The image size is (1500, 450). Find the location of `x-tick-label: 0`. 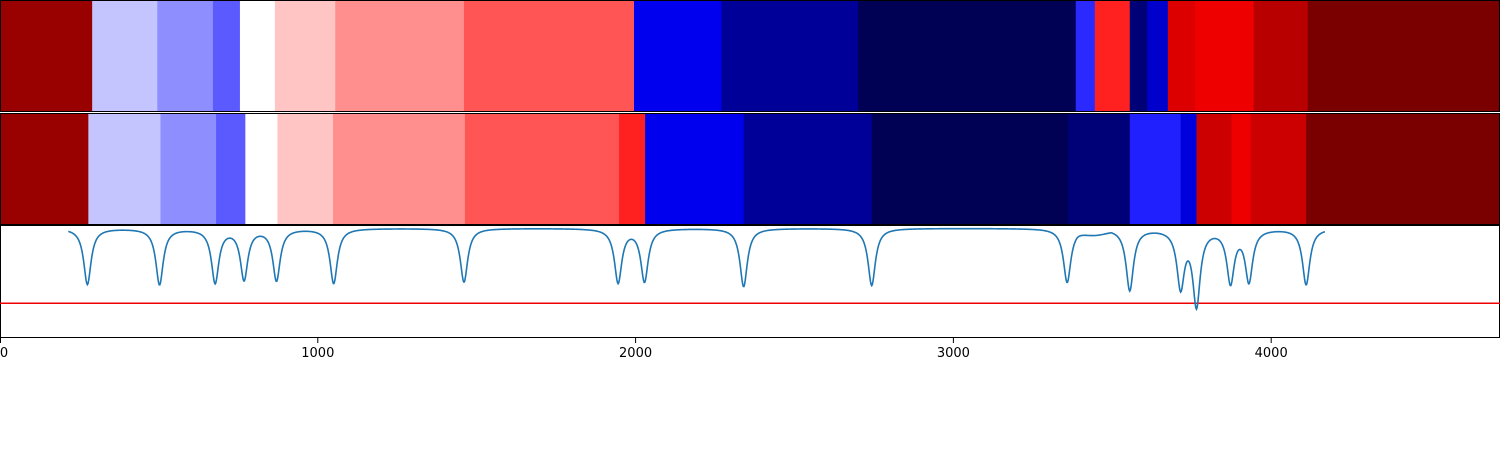

x-tick-label: 0 is located at coordinates (4, 353).